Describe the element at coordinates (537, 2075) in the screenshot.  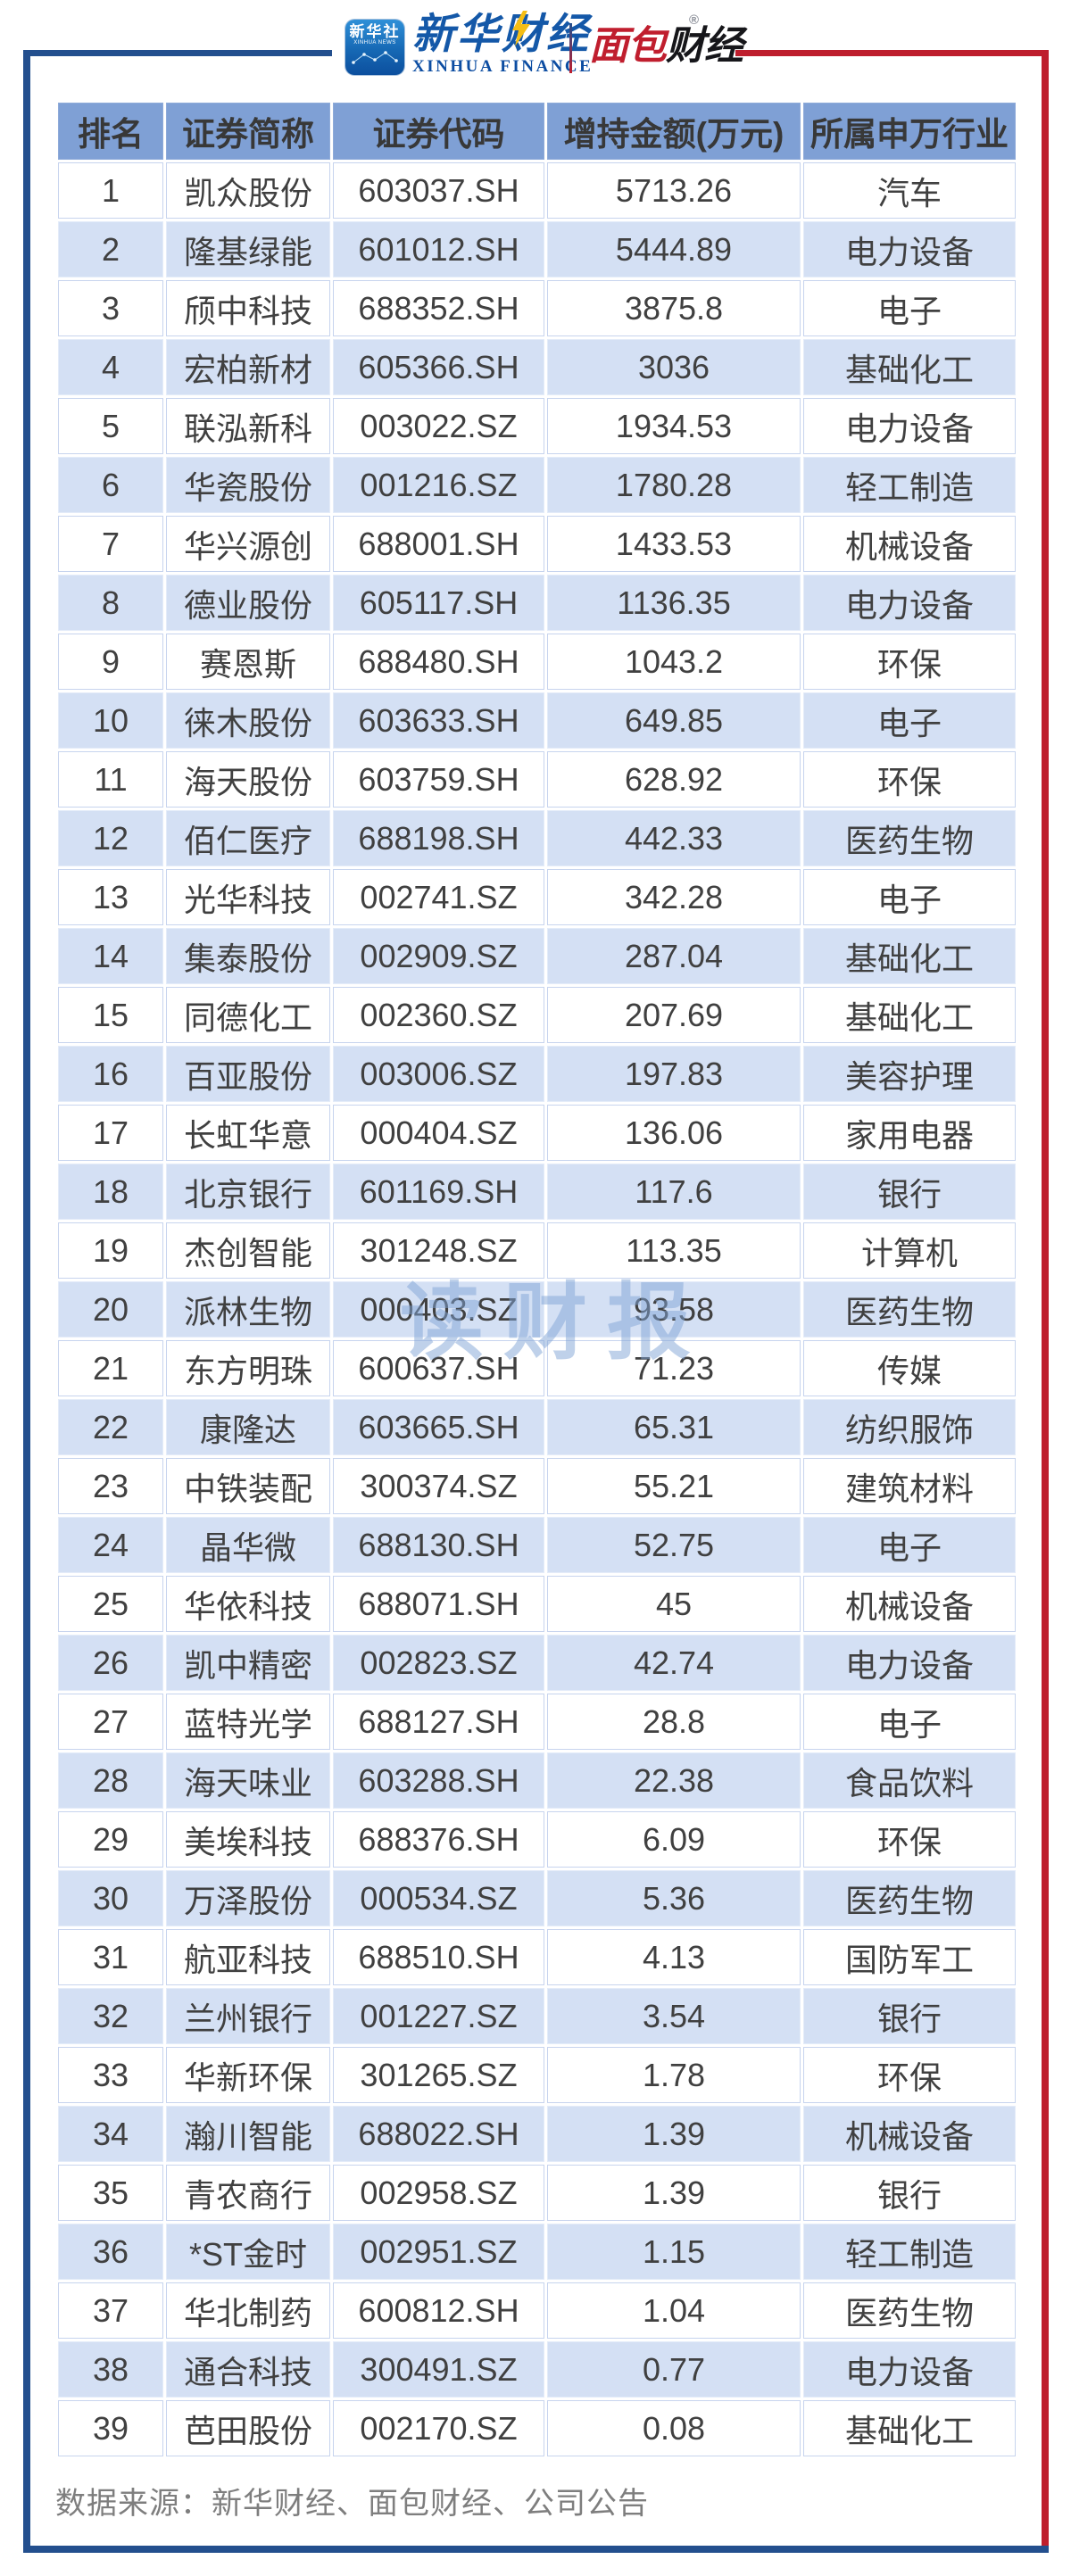
I see `table-row: 33 华新环保 301265.SZ 1.78 环保` at that location.